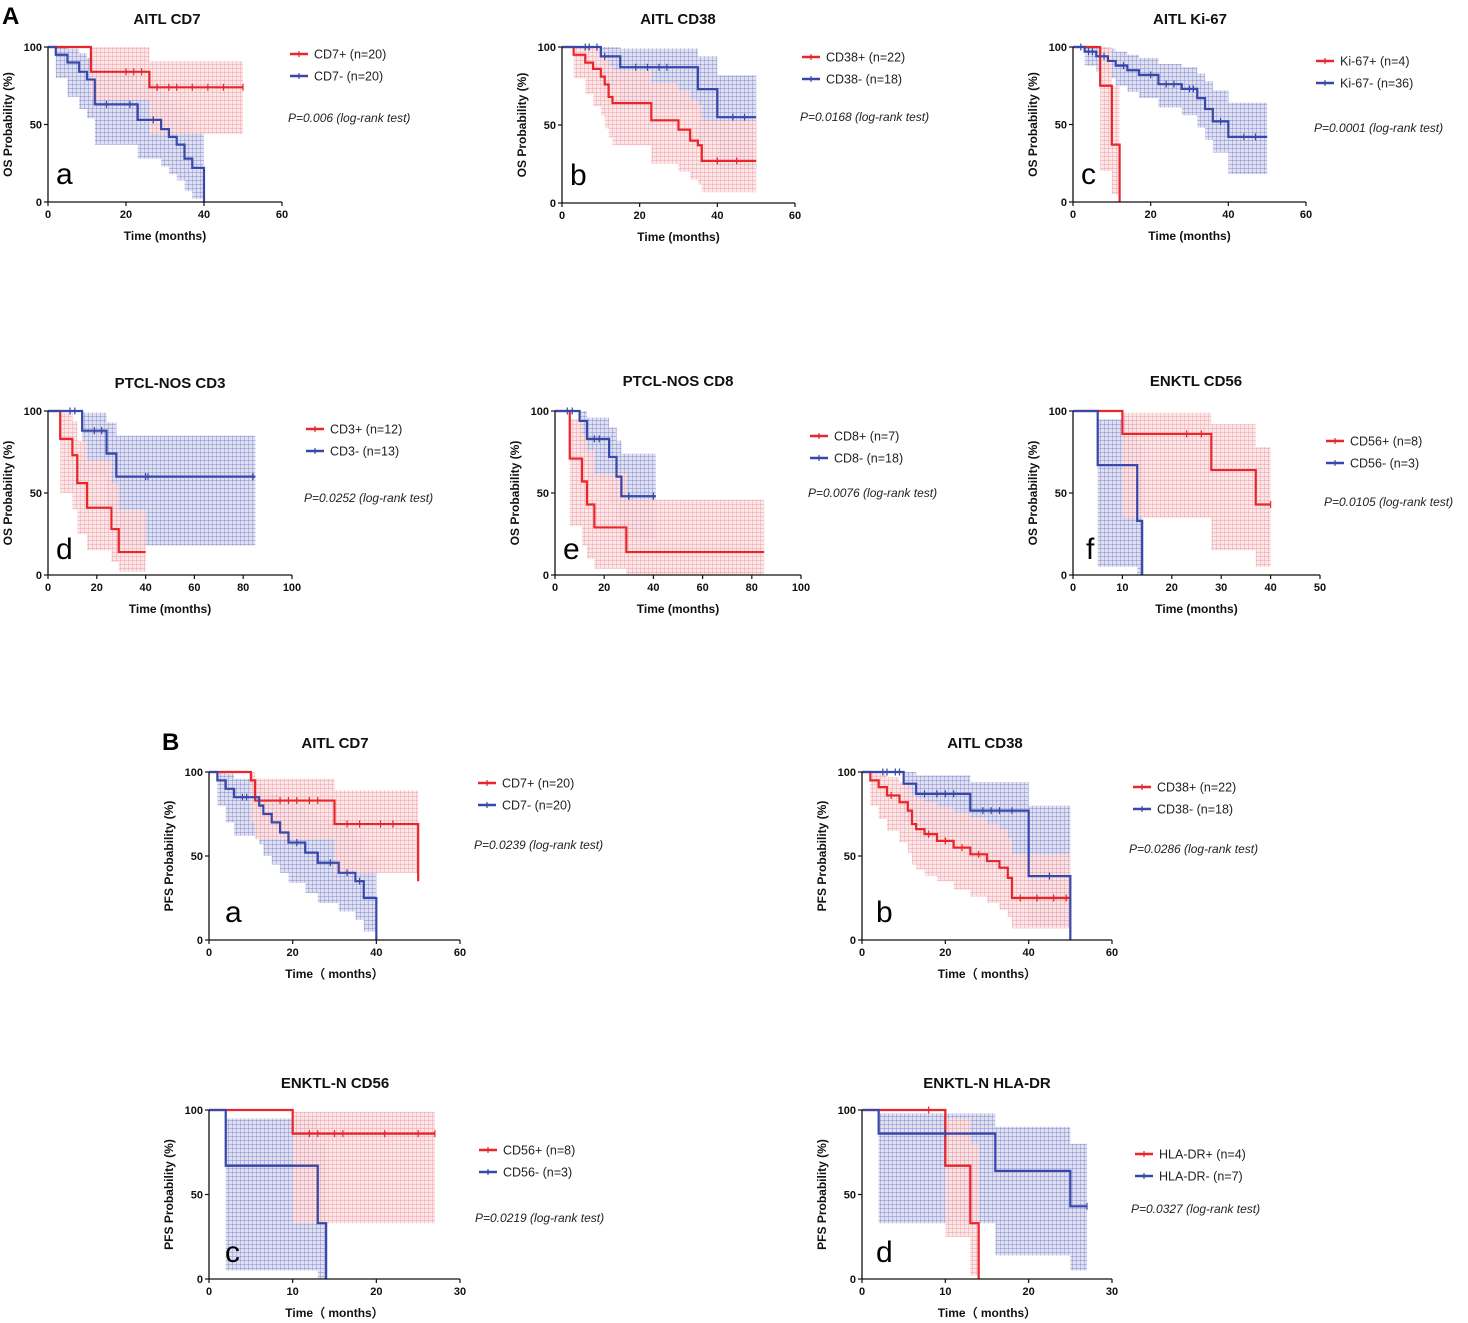  What do you see at coordinates (1195, 1209) in the screenshot?
I see `p-value-text: P=0.0327 (log-rank test)` at bounding box center [1195, 1209].